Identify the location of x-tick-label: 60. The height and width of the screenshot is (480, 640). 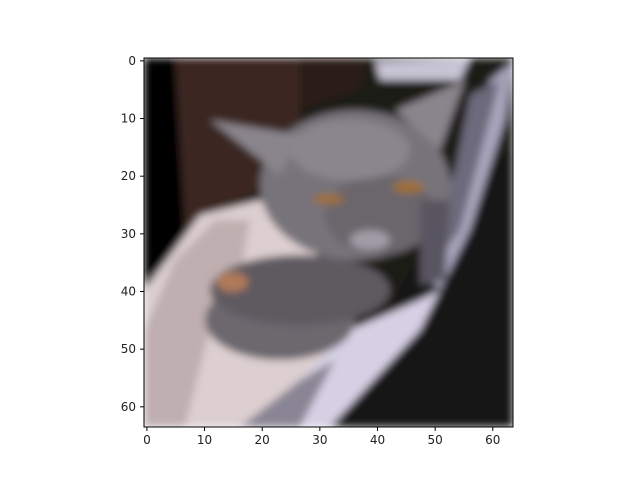
(492, 440).